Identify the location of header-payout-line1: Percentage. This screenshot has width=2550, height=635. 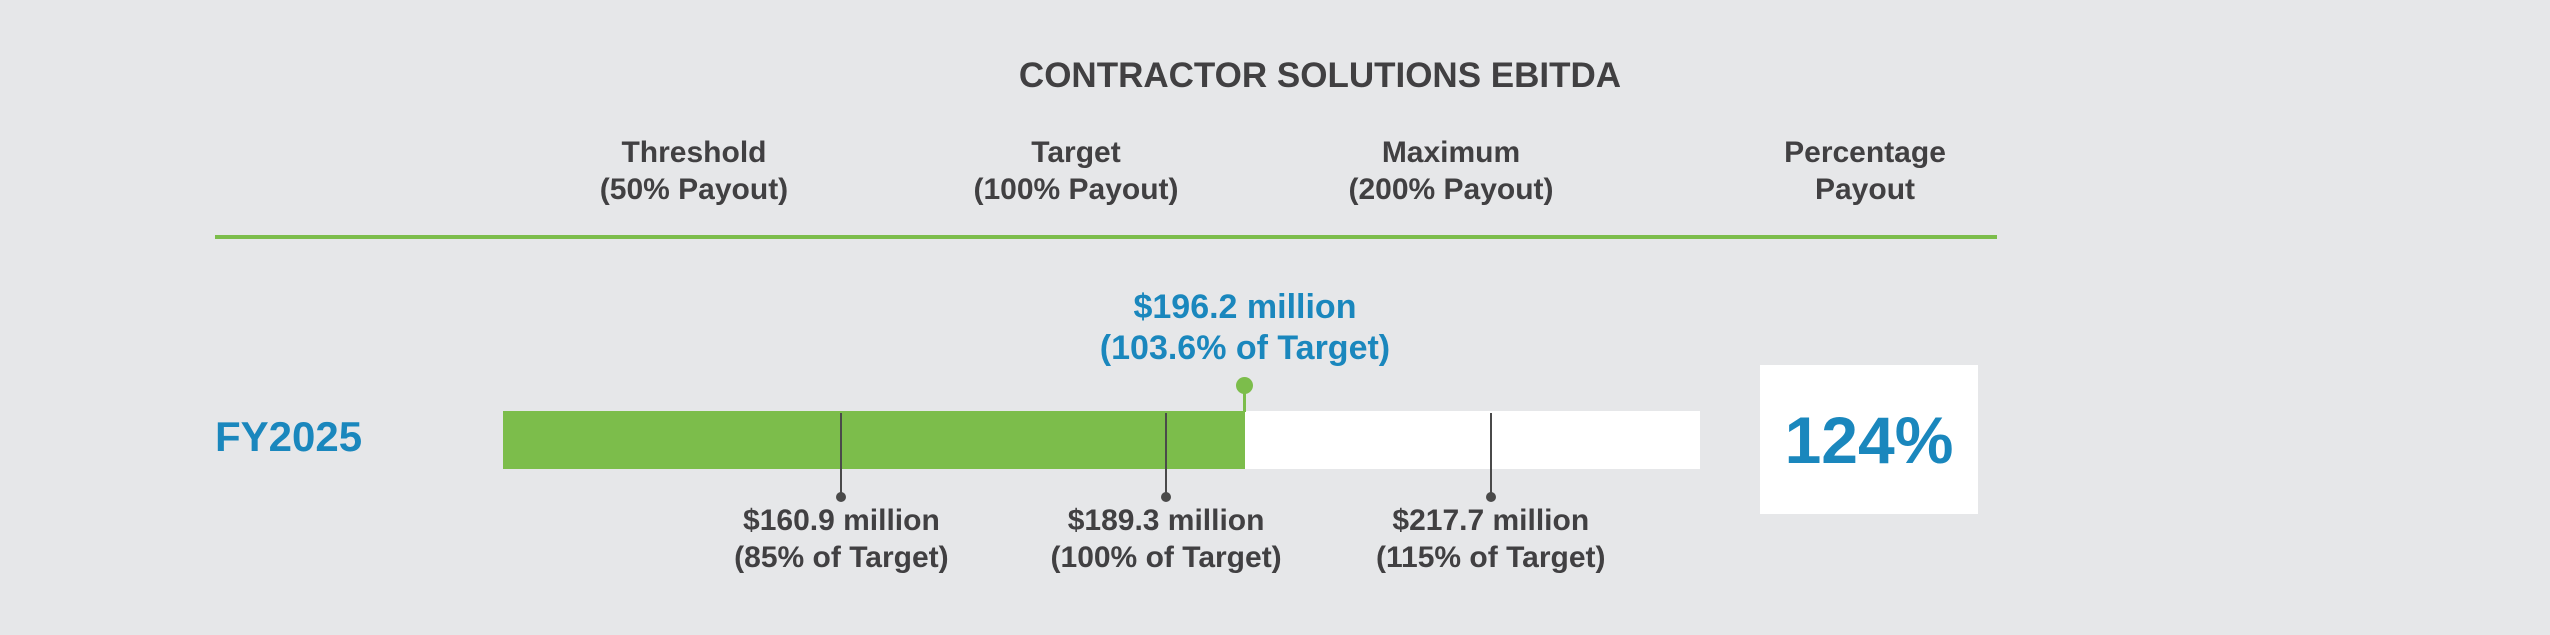
(1865, 152).